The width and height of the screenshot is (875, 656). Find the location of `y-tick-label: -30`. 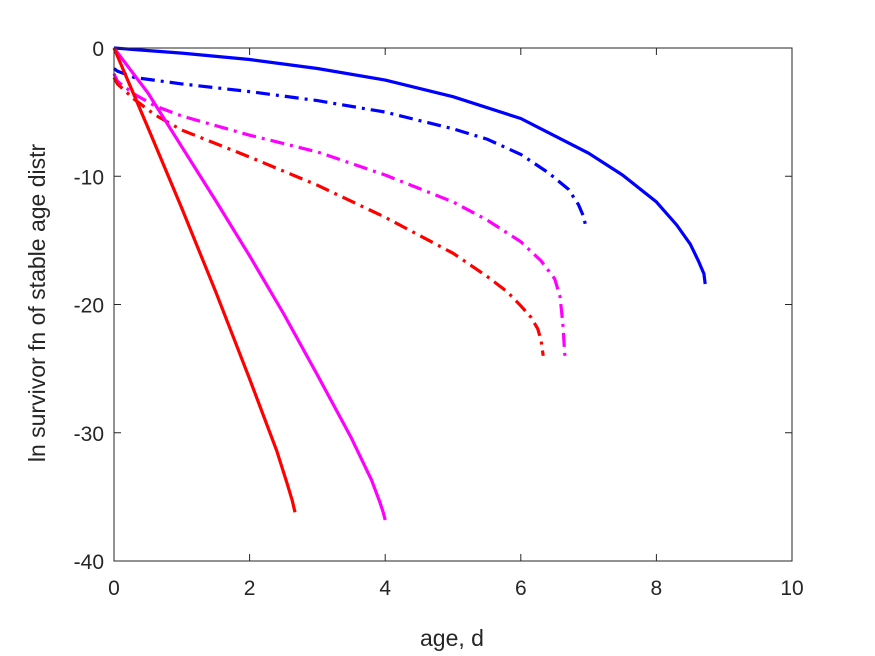

y-tick-label: -30 is located at coordinates (89, 434).